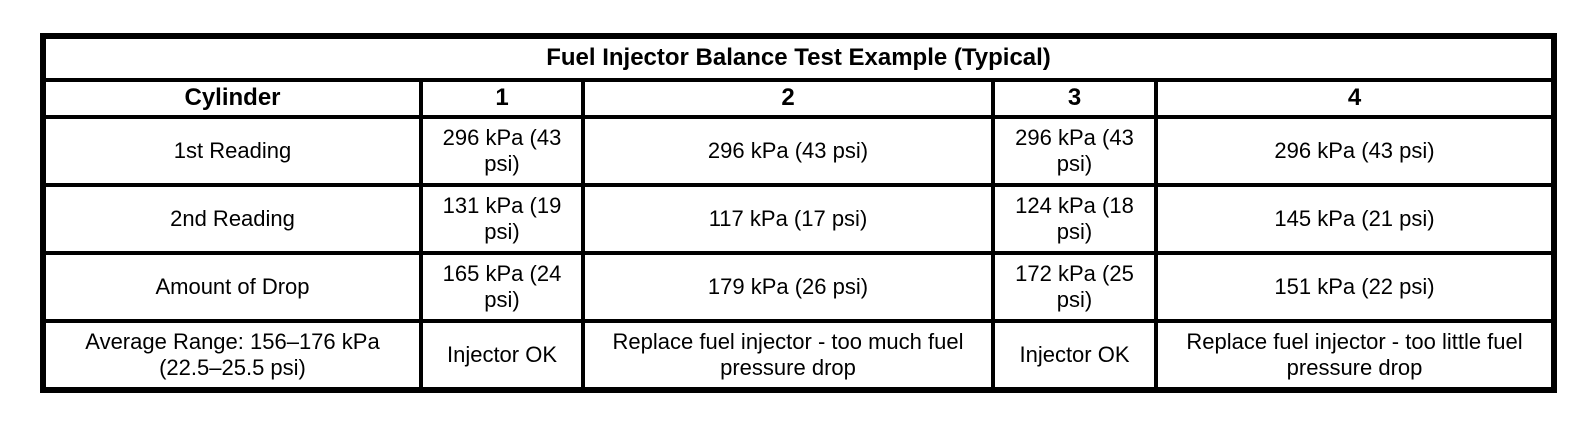  What do you see at coordinates (502, 219) in the screenshot?
I see `cell-2nd-reading-cyl1: 131 kPa (19 psi)` at bounding box center [502, 219].